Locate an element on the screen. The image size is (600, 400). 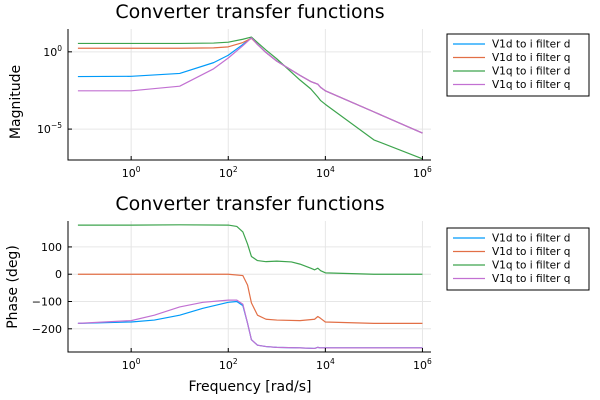
y-tick-label: −100 is located at coordinates (47, 302).